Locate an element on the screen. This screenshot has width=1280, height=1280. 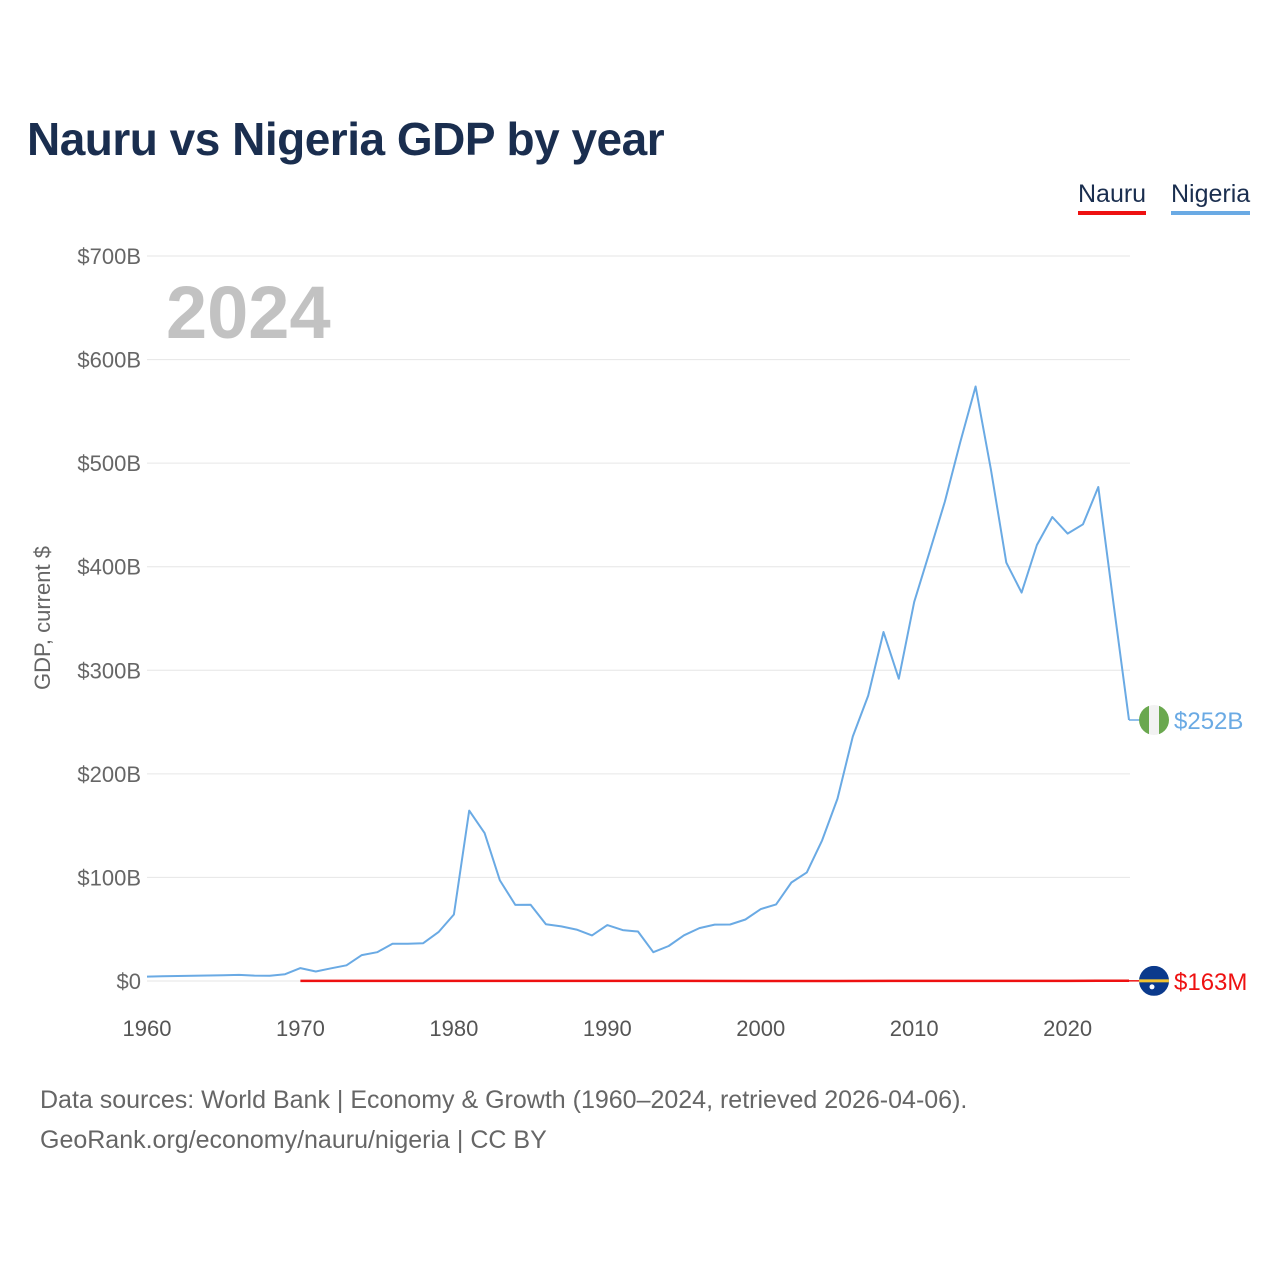
y-tick-label: $600B is located at coordinates (109, 360).